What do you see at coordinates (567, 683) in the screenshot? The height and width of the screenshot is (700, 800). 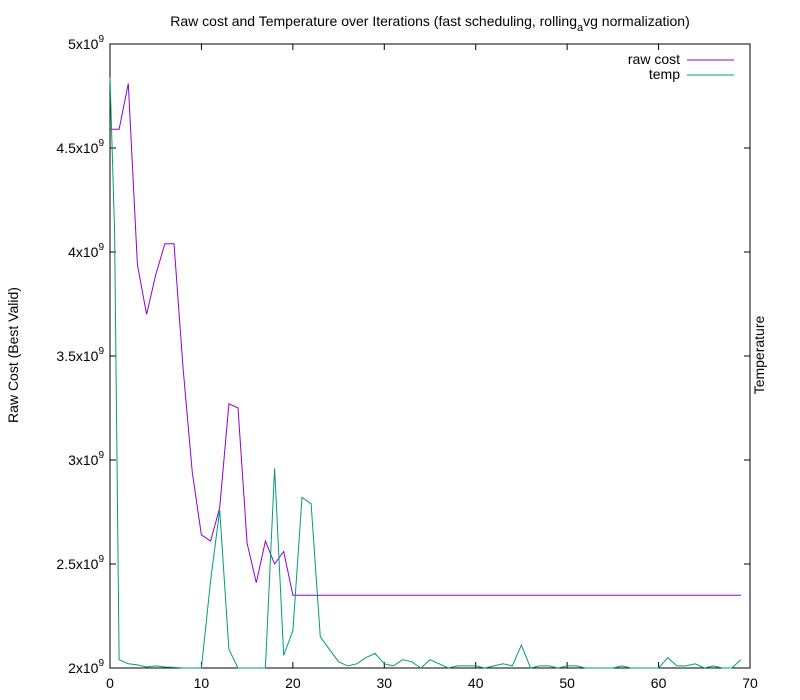 I see `x-tick-label: 50` at bounding box center [567, 683].